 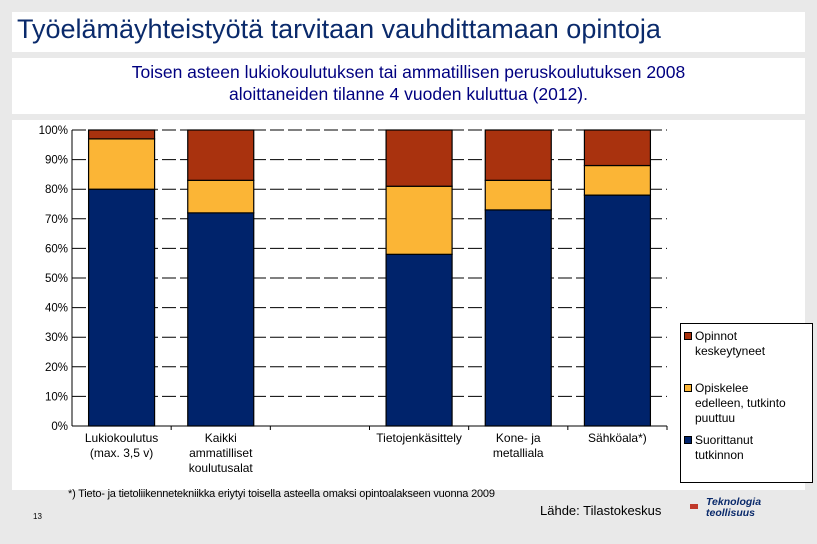 I want to click on title-band, so click(x=408, y=32).